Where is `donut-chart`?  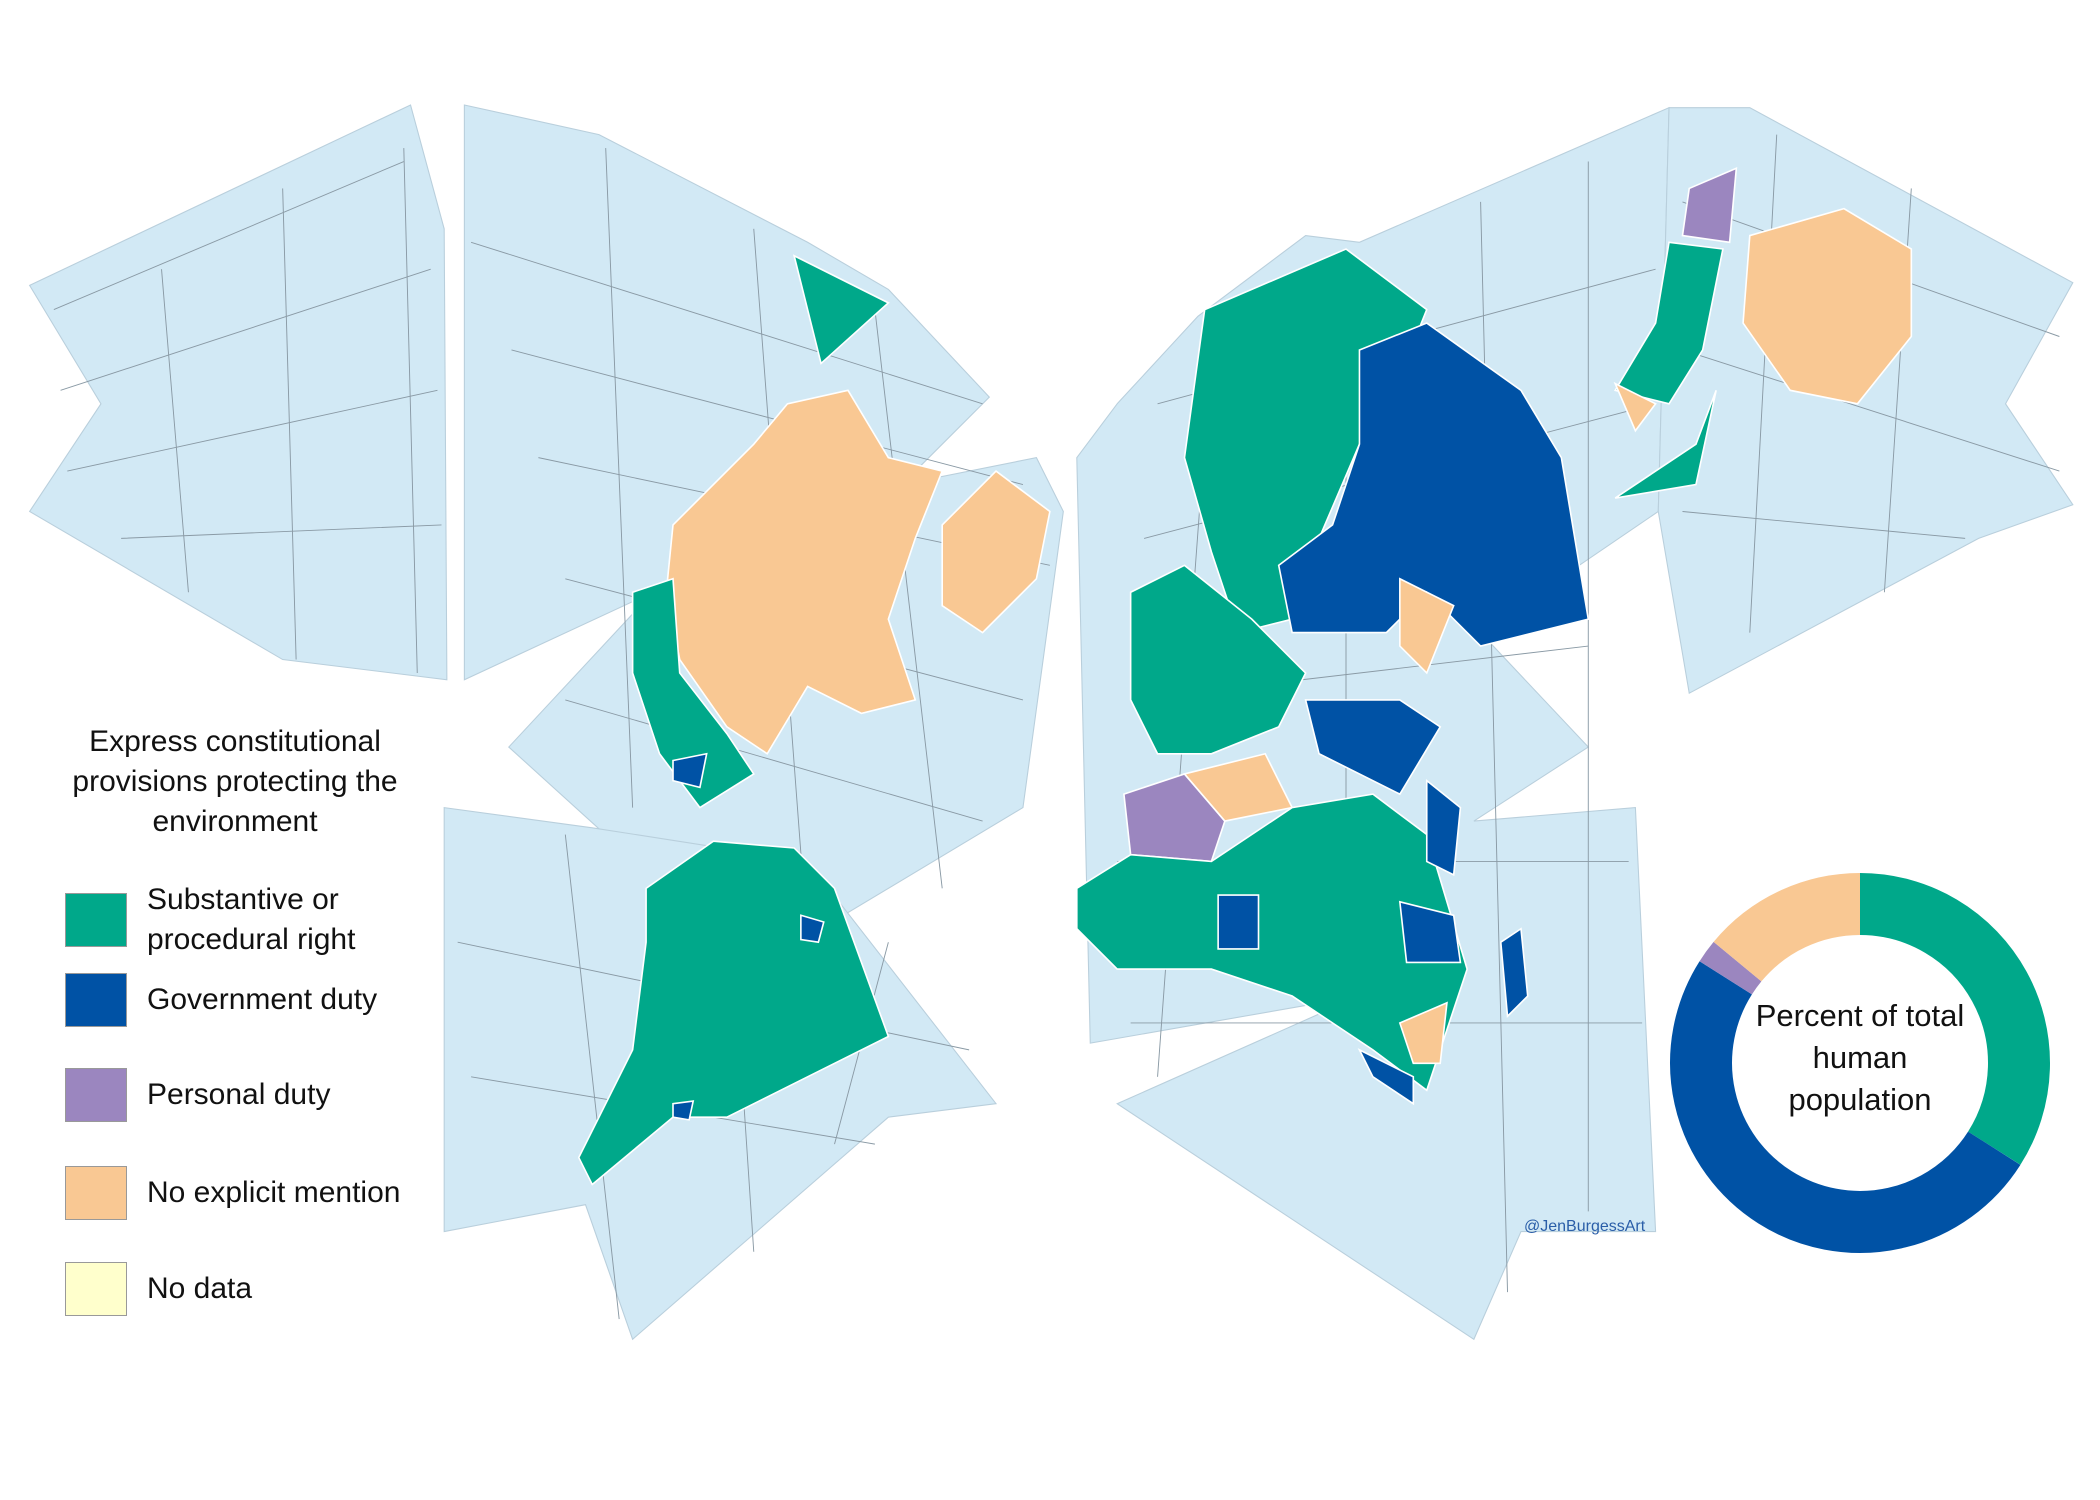
donut-chart is located at coordinates (1860, 1063).